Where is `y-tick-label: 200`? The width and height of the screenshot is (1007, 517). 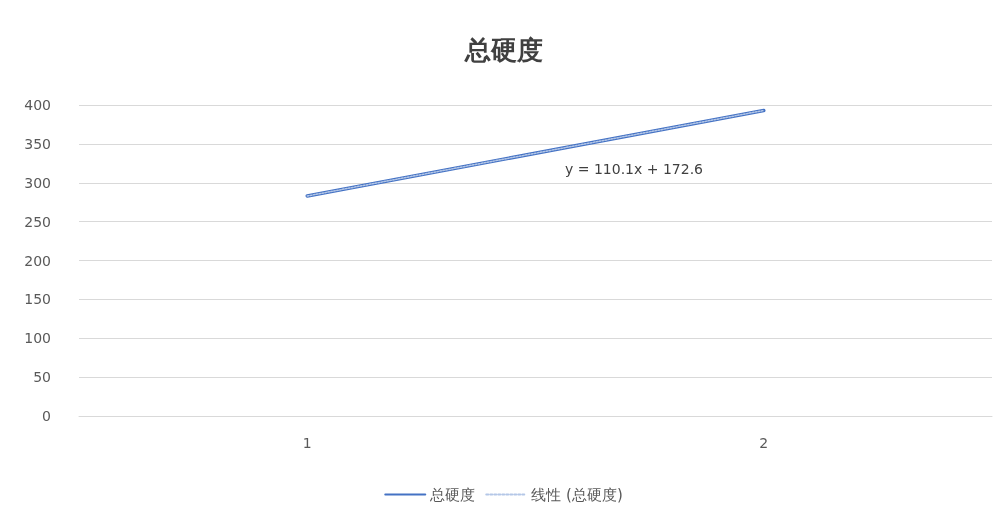 y-tick-label: 200 is located at coordinates (37, 260).